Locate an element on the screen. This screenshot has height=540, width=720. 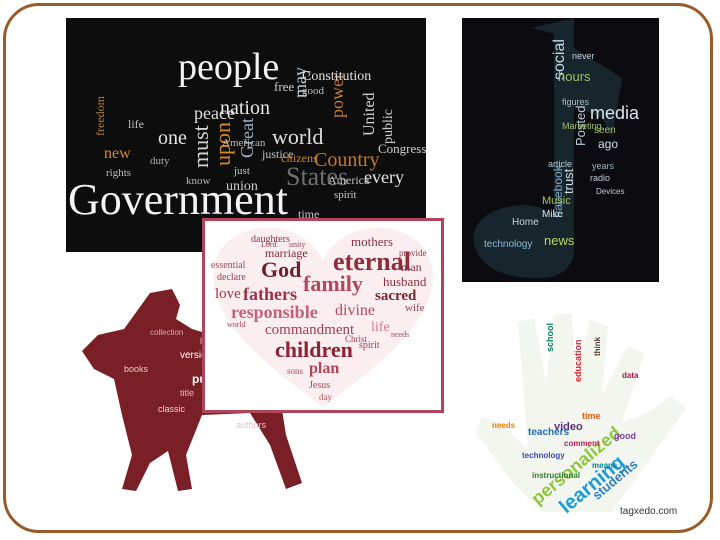
word: children is located at coordinates (314, 349).